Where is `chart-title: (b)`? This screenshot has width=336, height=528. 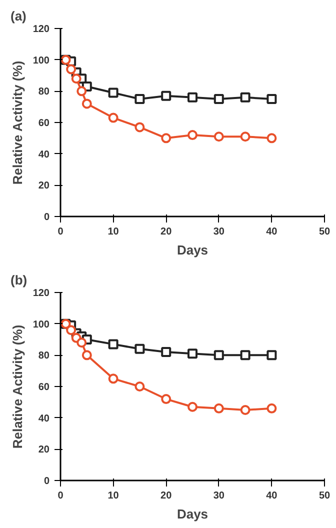
chart-title: (b) is located at coordinates (19, 280).